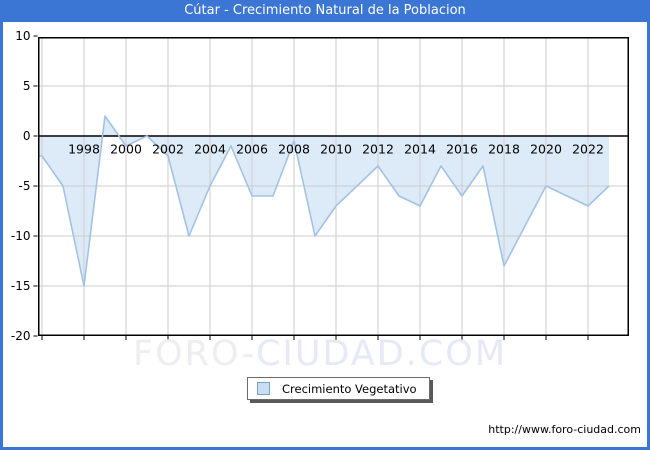  I want to click on watermark-part2: CIUDAD.COM, so click(382, 354).